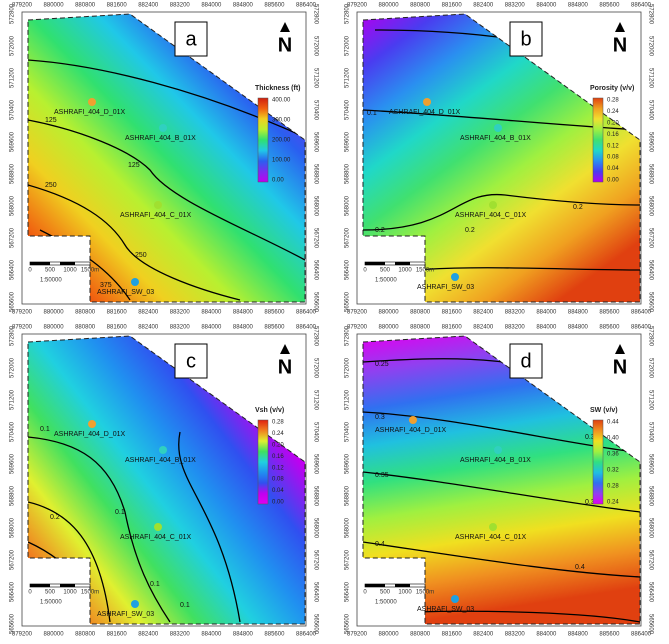 Image resolution: width=669 pixels, height=644 pixels. Describe the element at coordinates (55, 517) in the screenshot. I see `contour-label: 0.2` at that location.